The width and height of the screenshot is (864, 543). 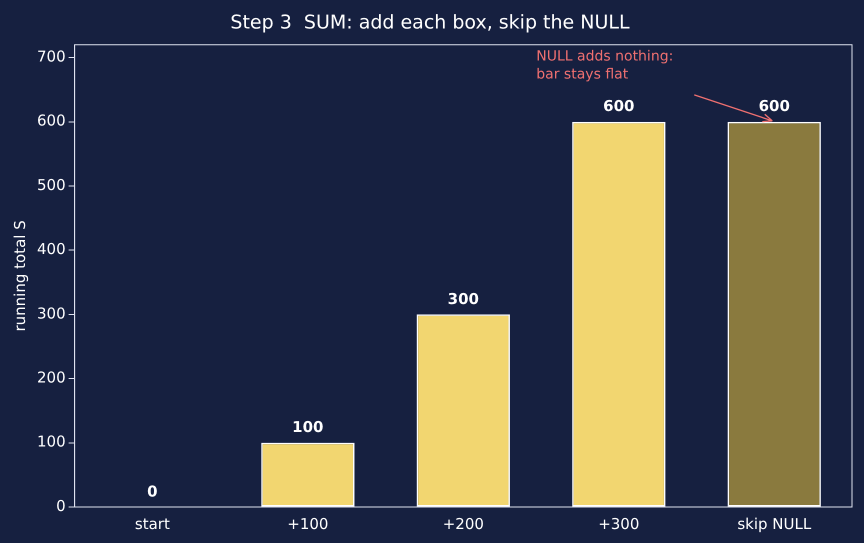 I want to click on y-tick-label: 200, so click(x=51, y=377).